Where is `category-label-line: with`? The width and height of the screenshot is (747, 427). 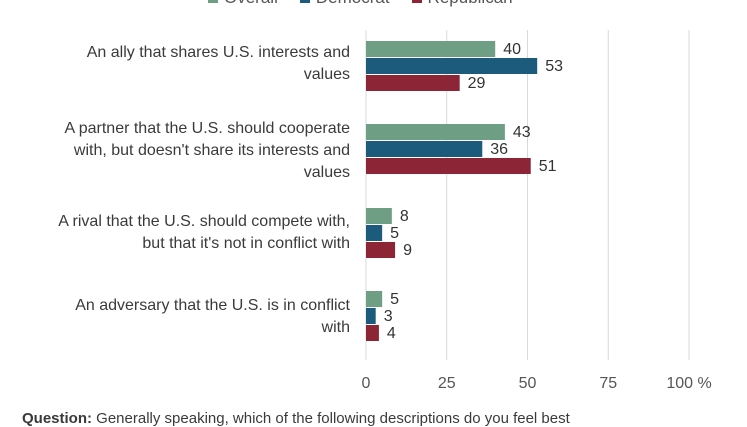
category-label-line: with is located at coordinates (335, 327).